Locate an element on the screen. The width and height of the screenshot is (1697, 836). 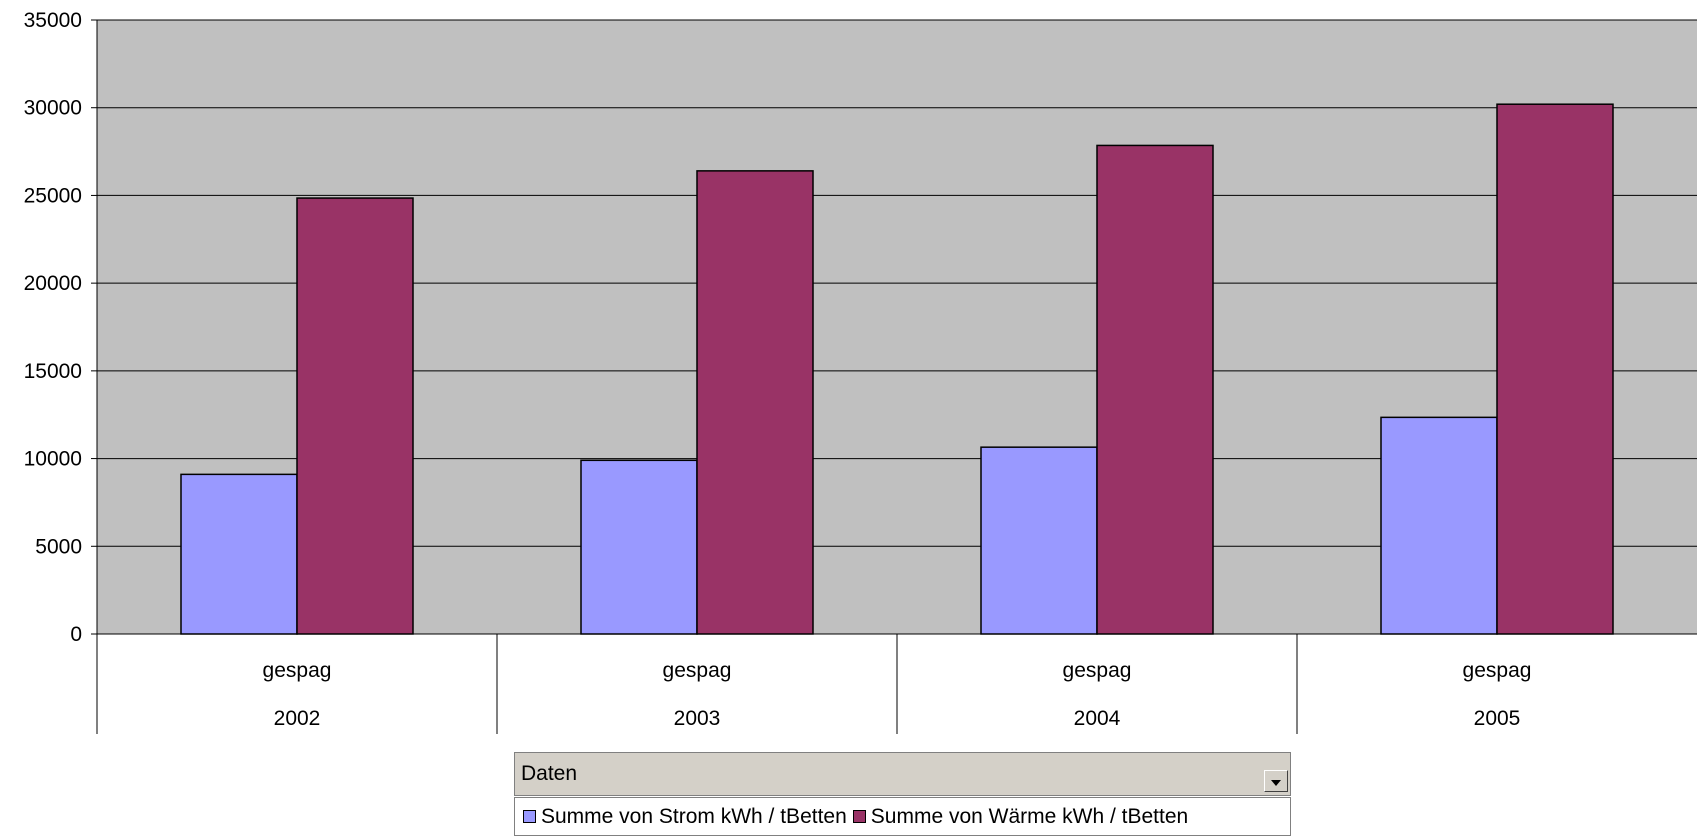
y-tick-label: 25000 is located at coordinates (53, 195).